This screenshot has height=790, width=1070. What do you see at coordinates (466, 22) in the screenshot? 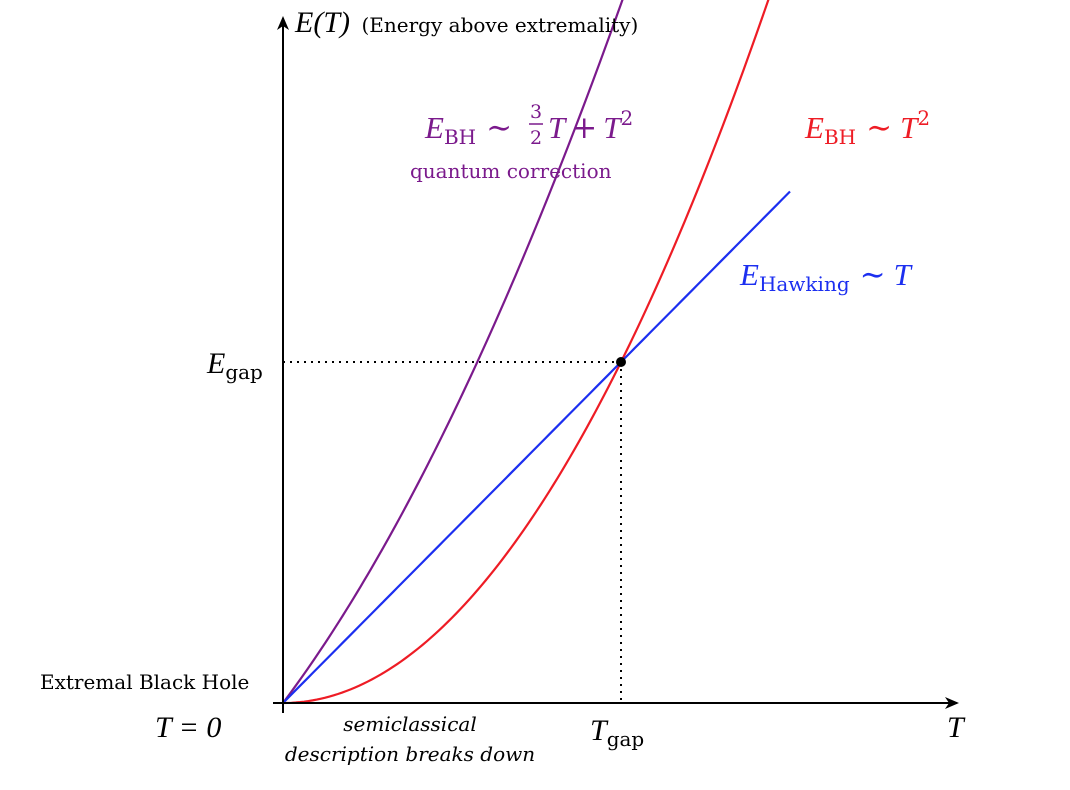
I see `y-axis-label: E(T) (Energy above extremality)` at bounding box center [466, 22].